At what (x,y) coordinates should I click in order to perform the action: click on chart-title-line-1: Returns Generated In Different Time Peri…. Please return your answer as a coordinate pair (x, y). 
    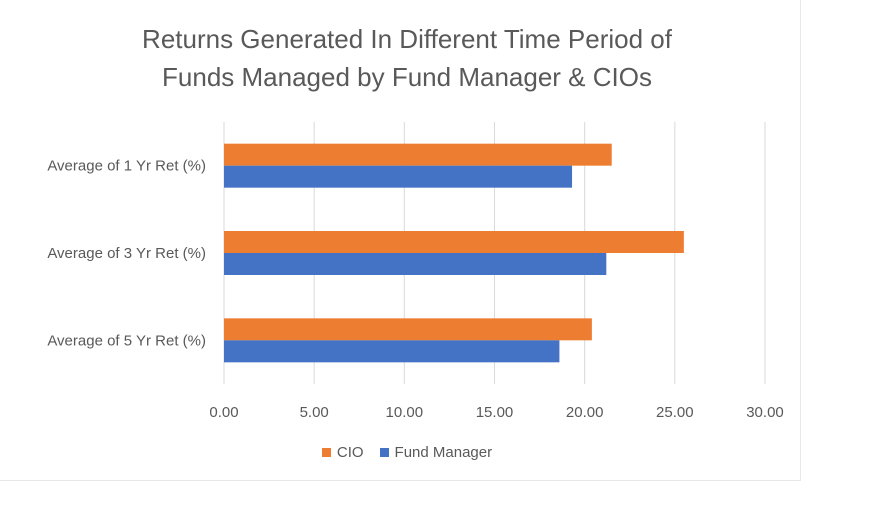
    Looking at the image, I should click on (407, 39).